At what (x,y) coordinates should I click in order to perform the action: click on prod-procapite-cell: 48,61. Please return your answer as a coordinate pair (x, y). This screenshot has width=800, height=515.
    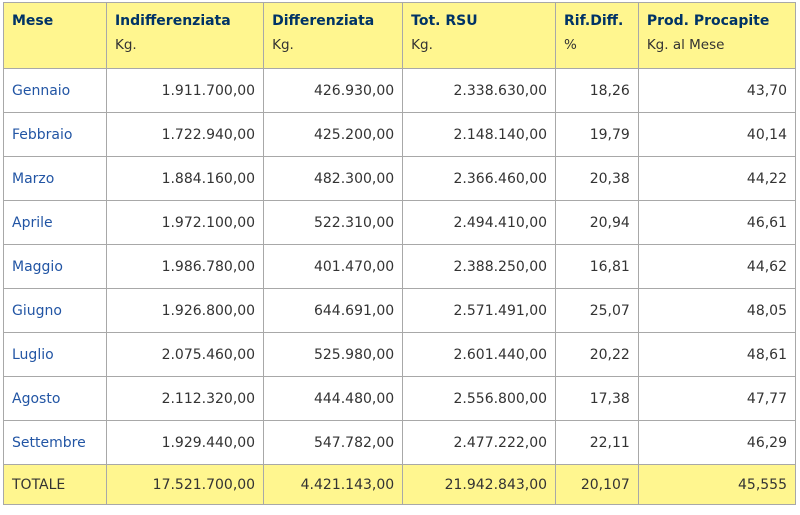
    Looking at the image, I should click on (717, 354).